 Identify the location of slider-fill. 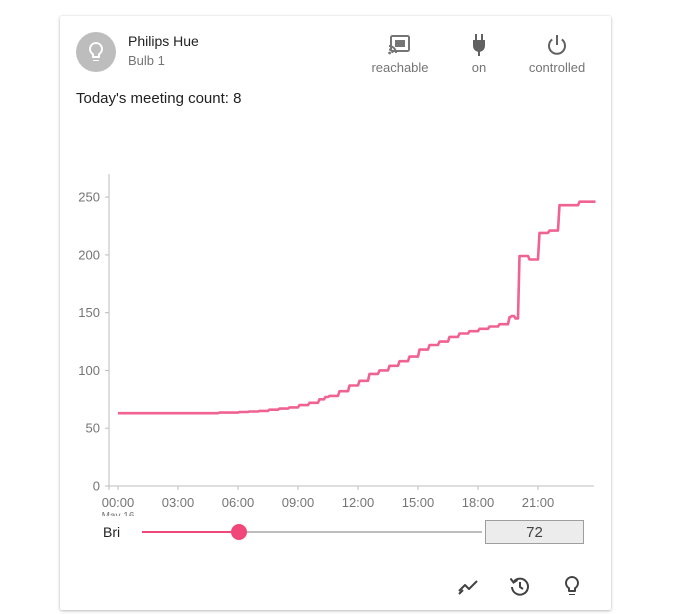
(190, 532).